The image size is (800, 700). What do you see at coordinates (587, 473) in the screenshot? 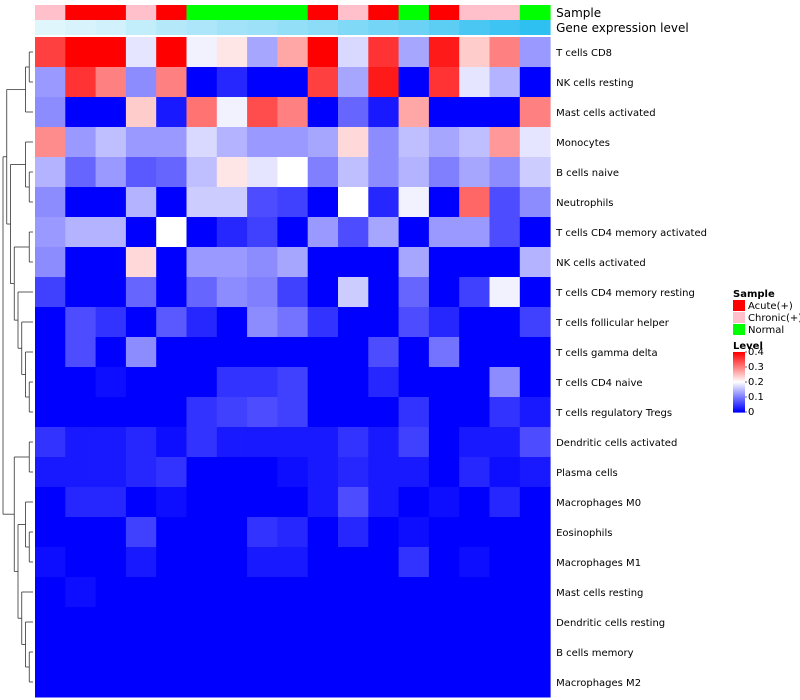
I see `row-label: Plasma cells` at bounding box center [587, 473].